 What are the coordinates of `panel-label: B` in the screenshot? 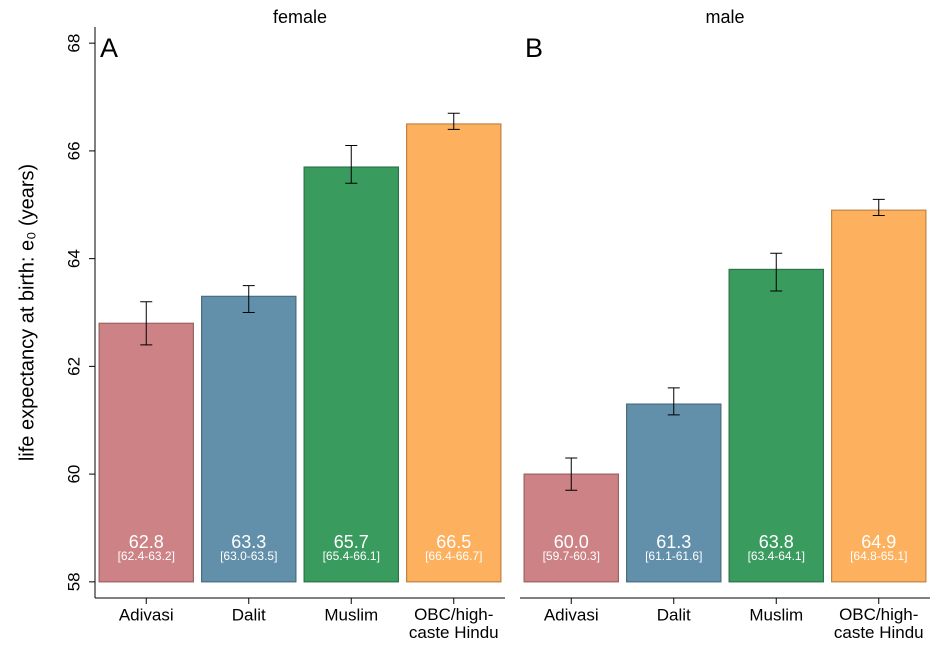 It's located at (534, 48).